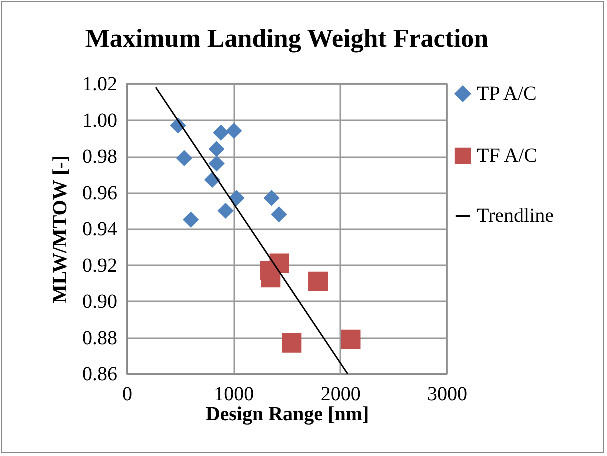 The height and width of the screenshot is (456, 607). What do you see at coordinates (507, 94) in the screenshot?
I see `legend-label: TP A/C` at bounding box center [507, 94].